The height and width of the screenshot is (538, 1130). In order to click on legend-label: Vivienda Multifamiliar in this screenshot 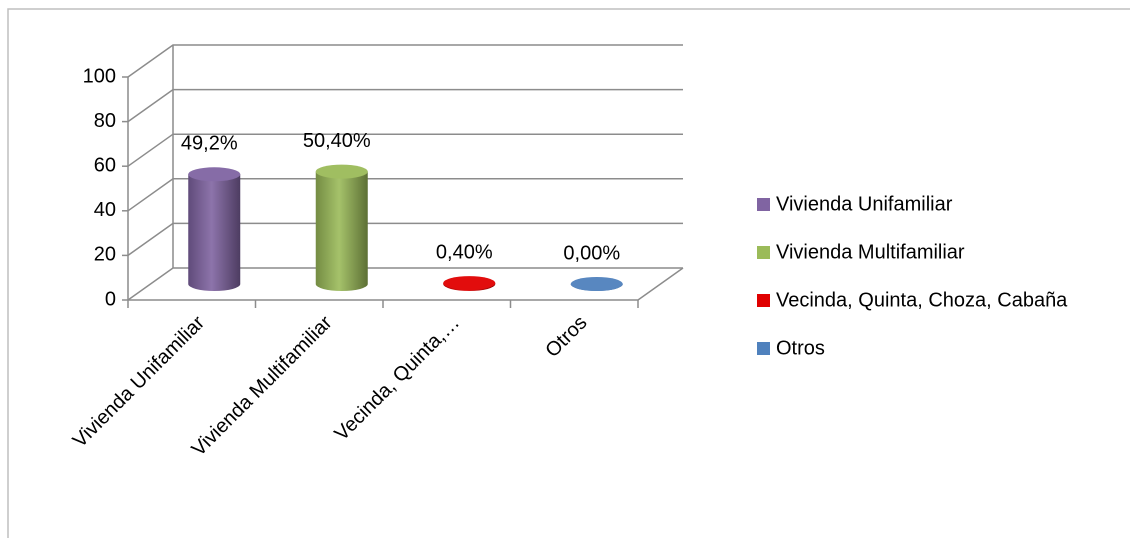, I will do `click(870, 252)`.